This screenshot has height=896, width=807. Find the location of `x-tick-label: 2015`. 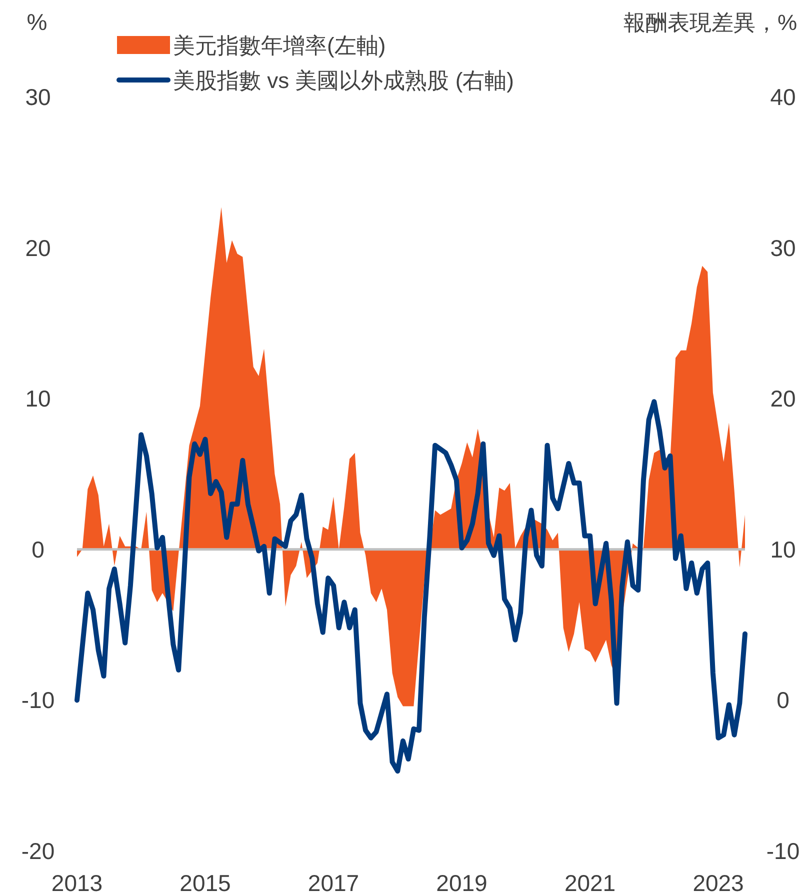

x-tick-label: 2015 is located at coordinates (205, 883).